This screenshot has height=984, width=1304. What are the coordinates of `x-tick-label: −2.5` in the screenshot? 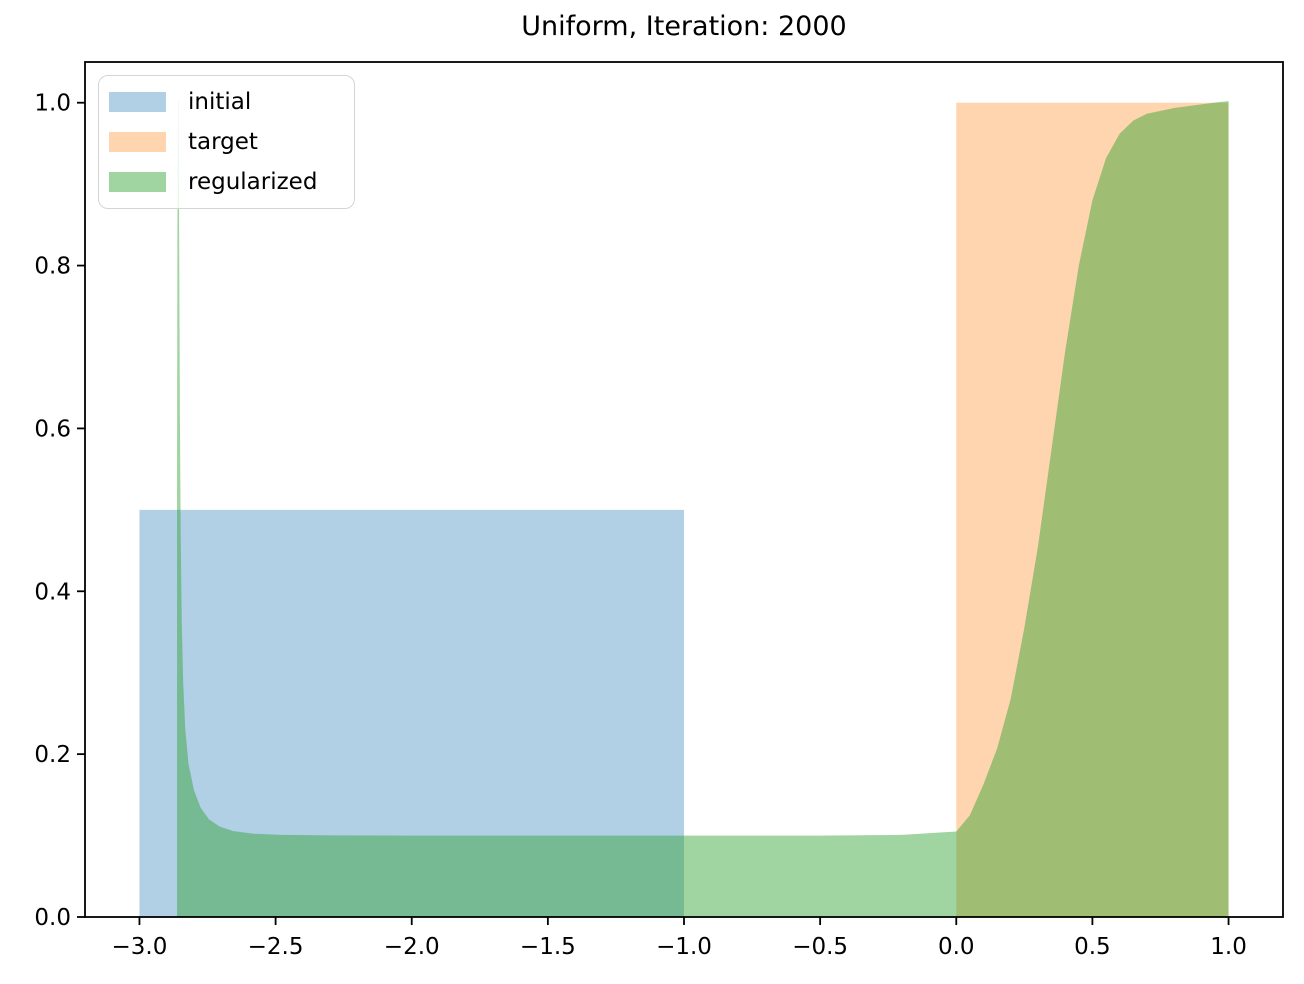 It's located at (276, 947).